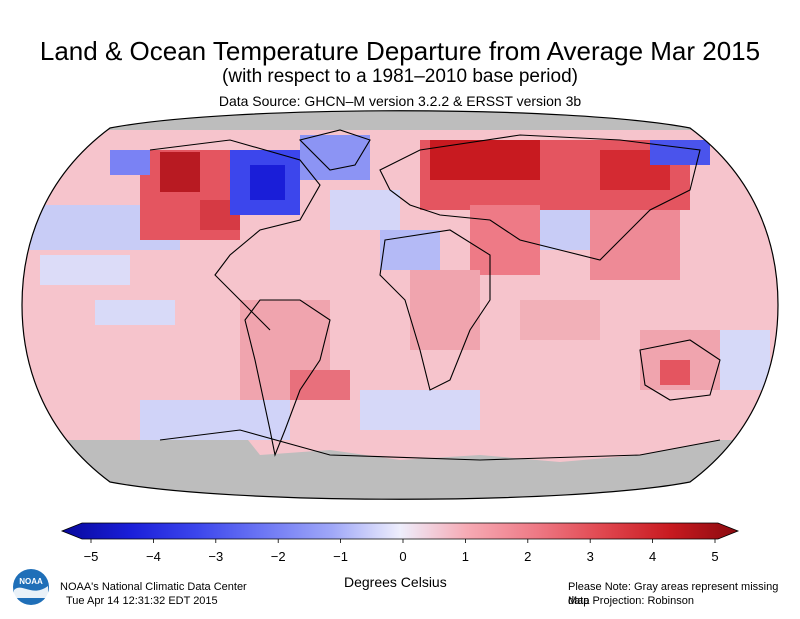 This screenshot has width=800, height=619. I want to click on projection-note: Map Projection: Robinson, so click(631, 601).